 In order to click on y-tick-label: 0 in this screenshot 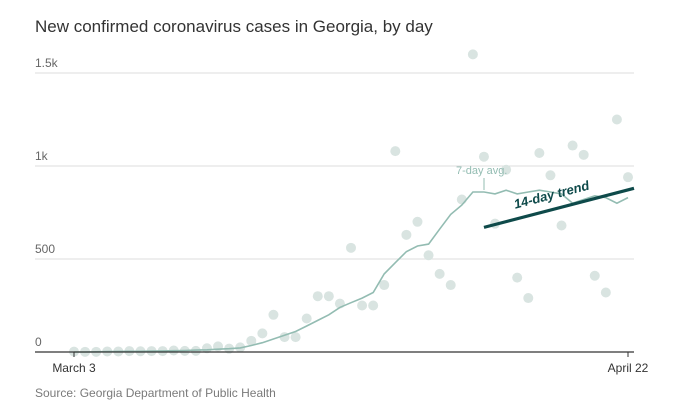, I will do `click(38, 342)`.